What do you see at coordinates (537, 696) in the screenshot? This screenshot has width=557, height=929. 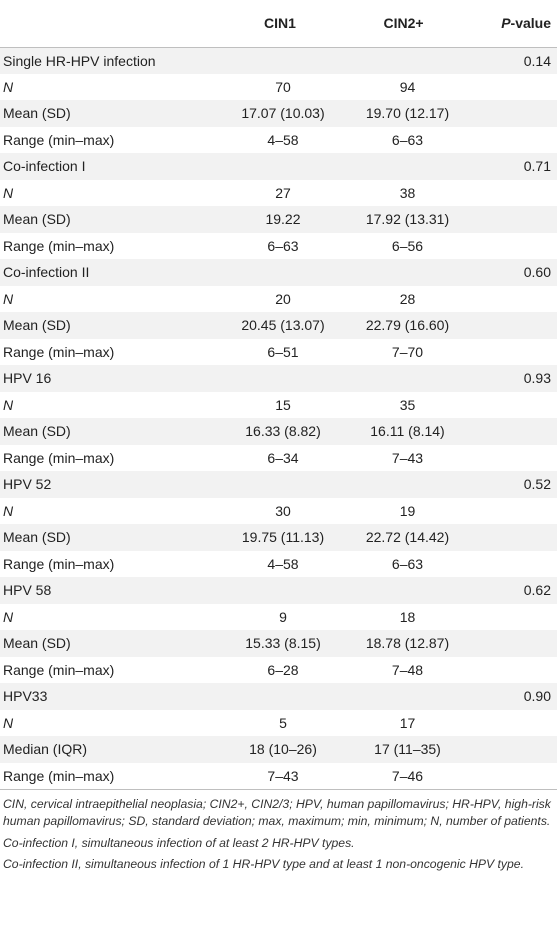 I see `pvalue-cell: 0.90` at bounding box center [537, 696].